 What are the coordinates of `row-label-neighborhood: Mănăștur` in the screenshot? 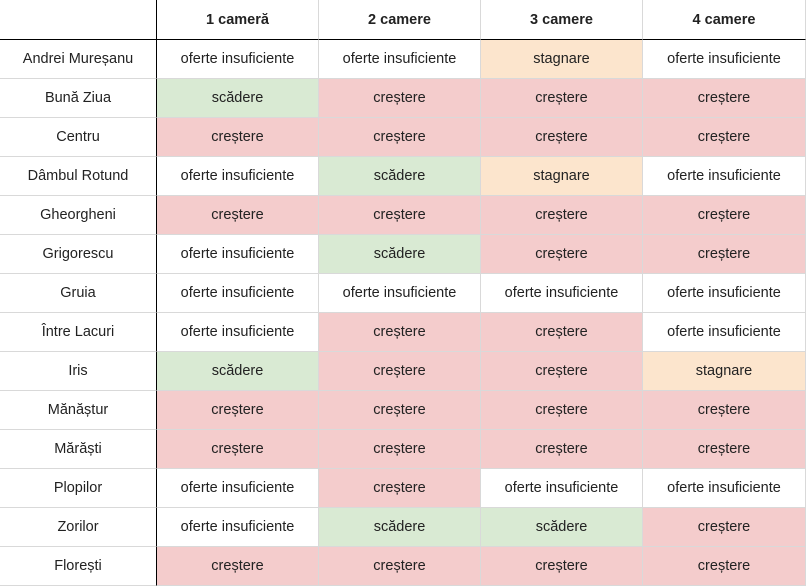 It's located at (78, 410).